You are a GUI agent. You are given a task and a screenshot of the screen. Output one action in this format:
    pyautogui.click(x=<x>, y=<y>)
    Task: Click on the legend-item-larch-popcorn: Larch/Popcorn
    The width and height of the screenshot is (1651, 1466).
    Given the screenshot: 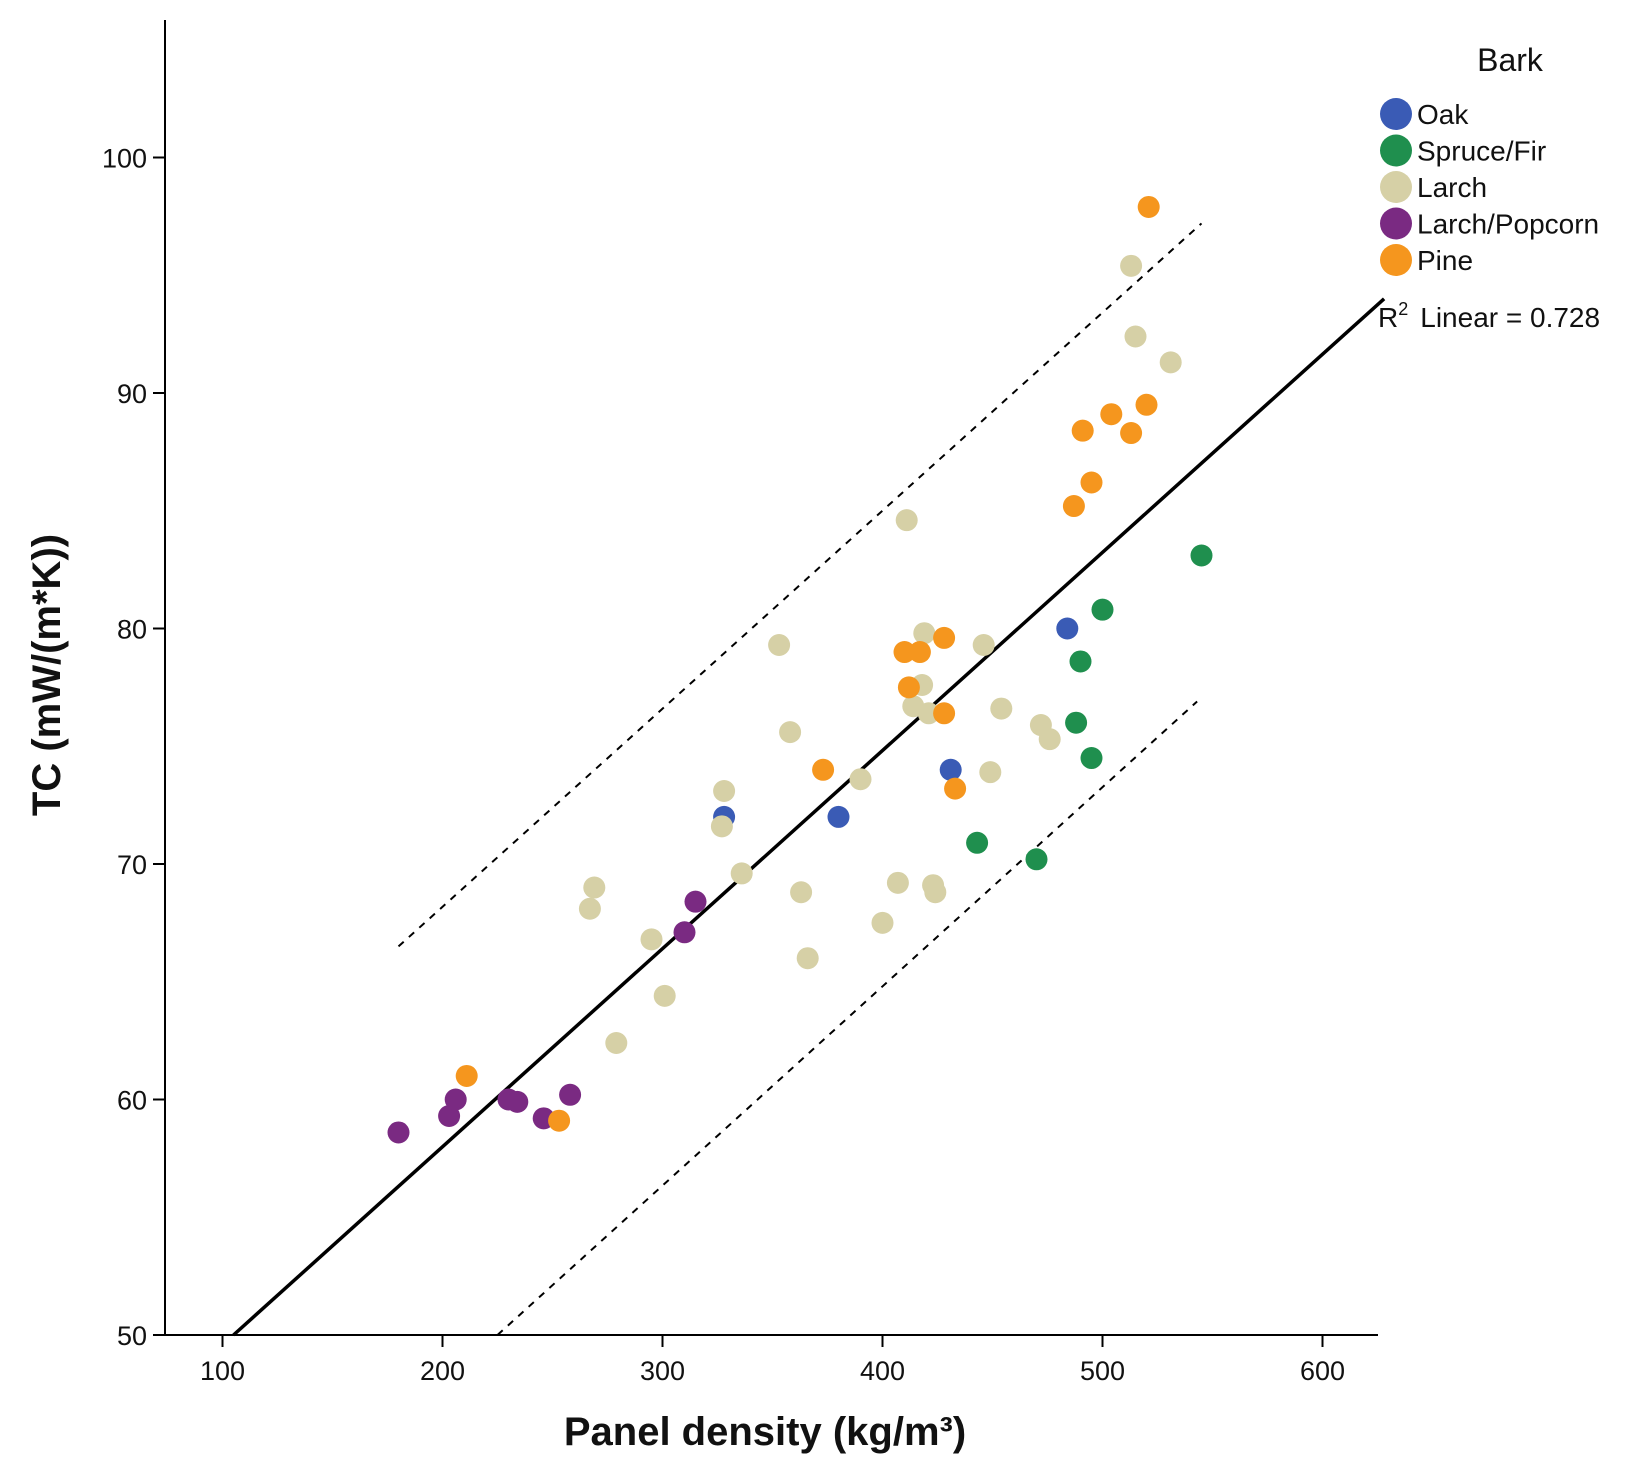 What is the action you would take?
    pyautogui.click(x=1489, y=223)
    